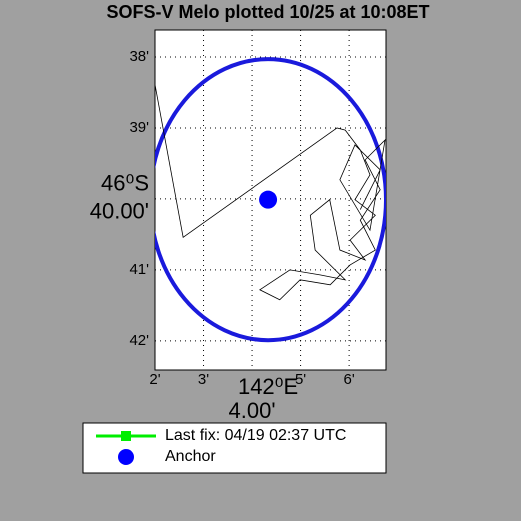  I want to click on x-axis-label: 142⁰E, so click(268, 386).